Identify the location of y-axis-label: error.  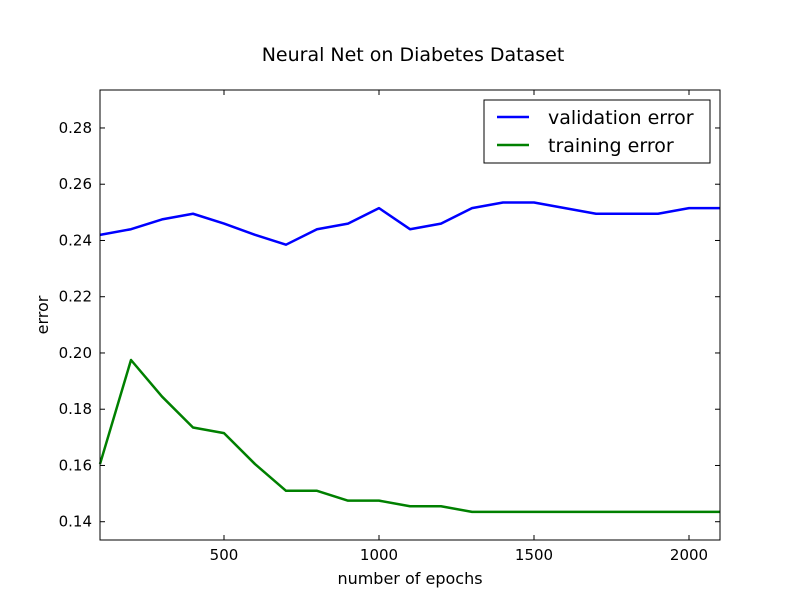
(42, 314).